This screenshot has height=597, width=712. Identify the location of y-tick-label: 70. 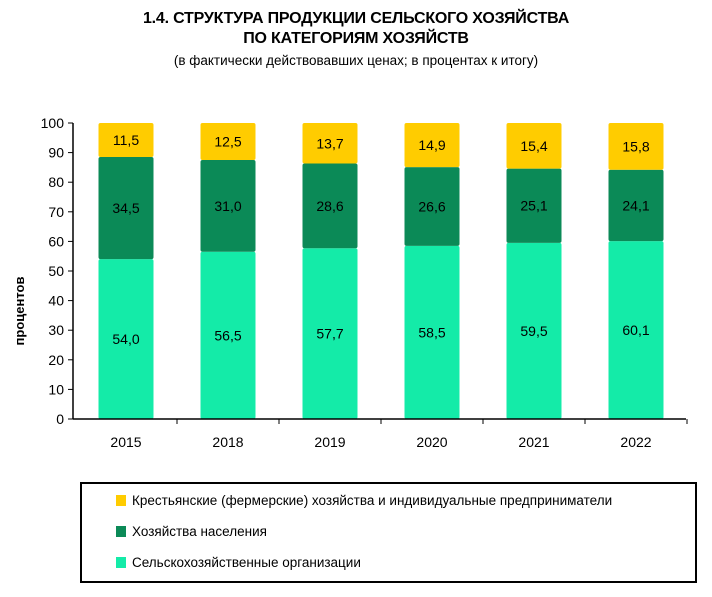
(56, 212).